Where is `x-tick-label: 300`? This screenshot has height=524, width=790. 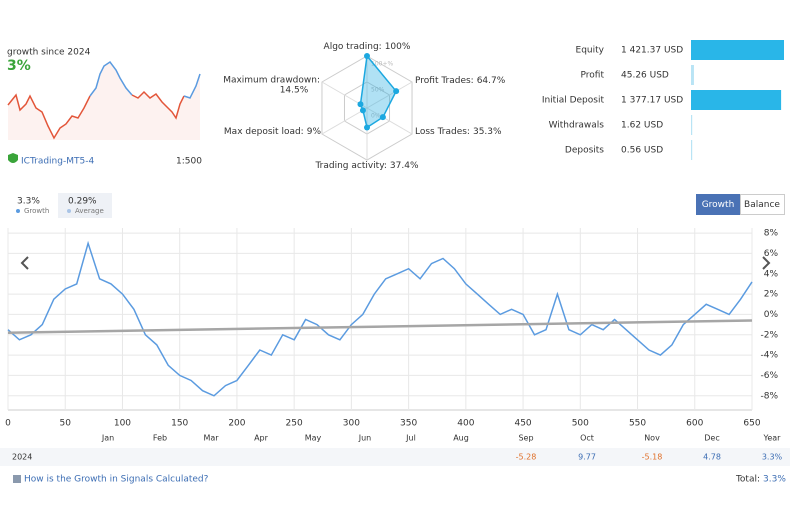 x-tick-label: 300 is located at coordinates (351, 424).